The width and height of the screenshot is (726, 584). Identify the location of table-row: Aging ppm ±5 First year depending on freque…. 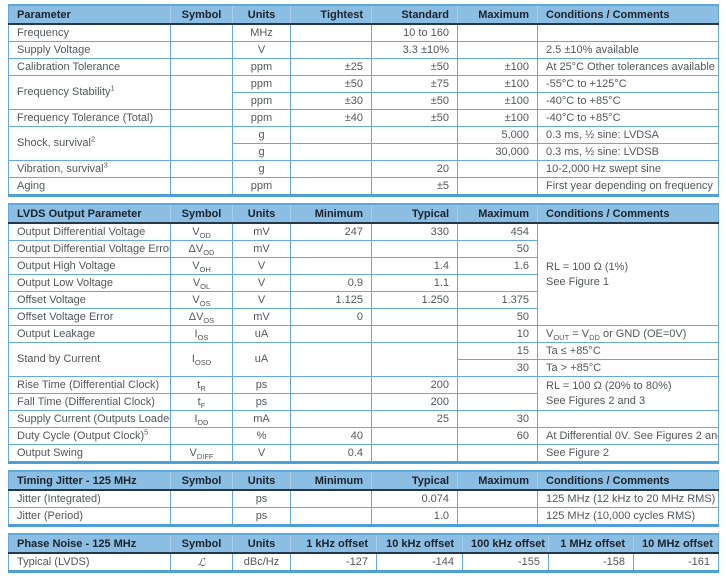
(363, 186).